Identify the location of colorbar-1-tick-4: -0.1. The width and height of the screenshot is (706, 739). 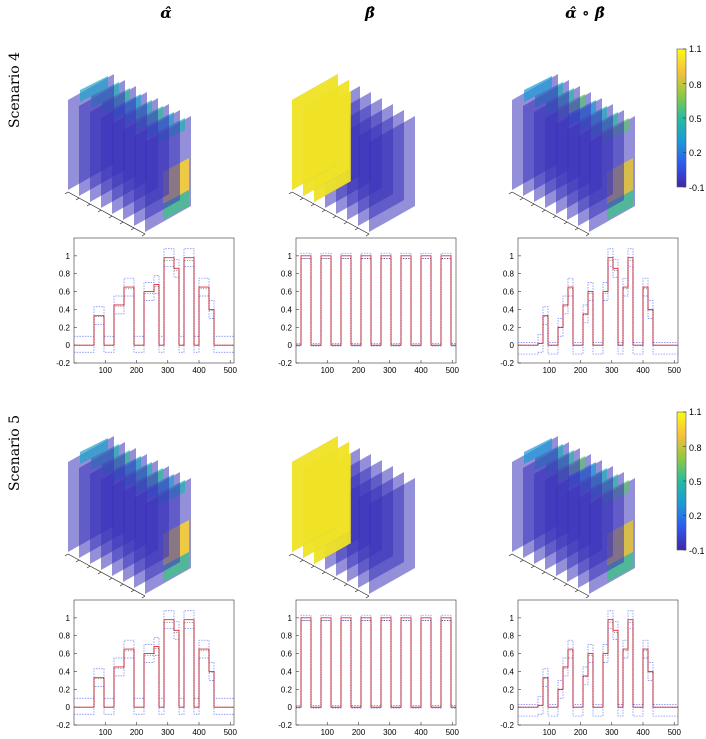
(697, 188).